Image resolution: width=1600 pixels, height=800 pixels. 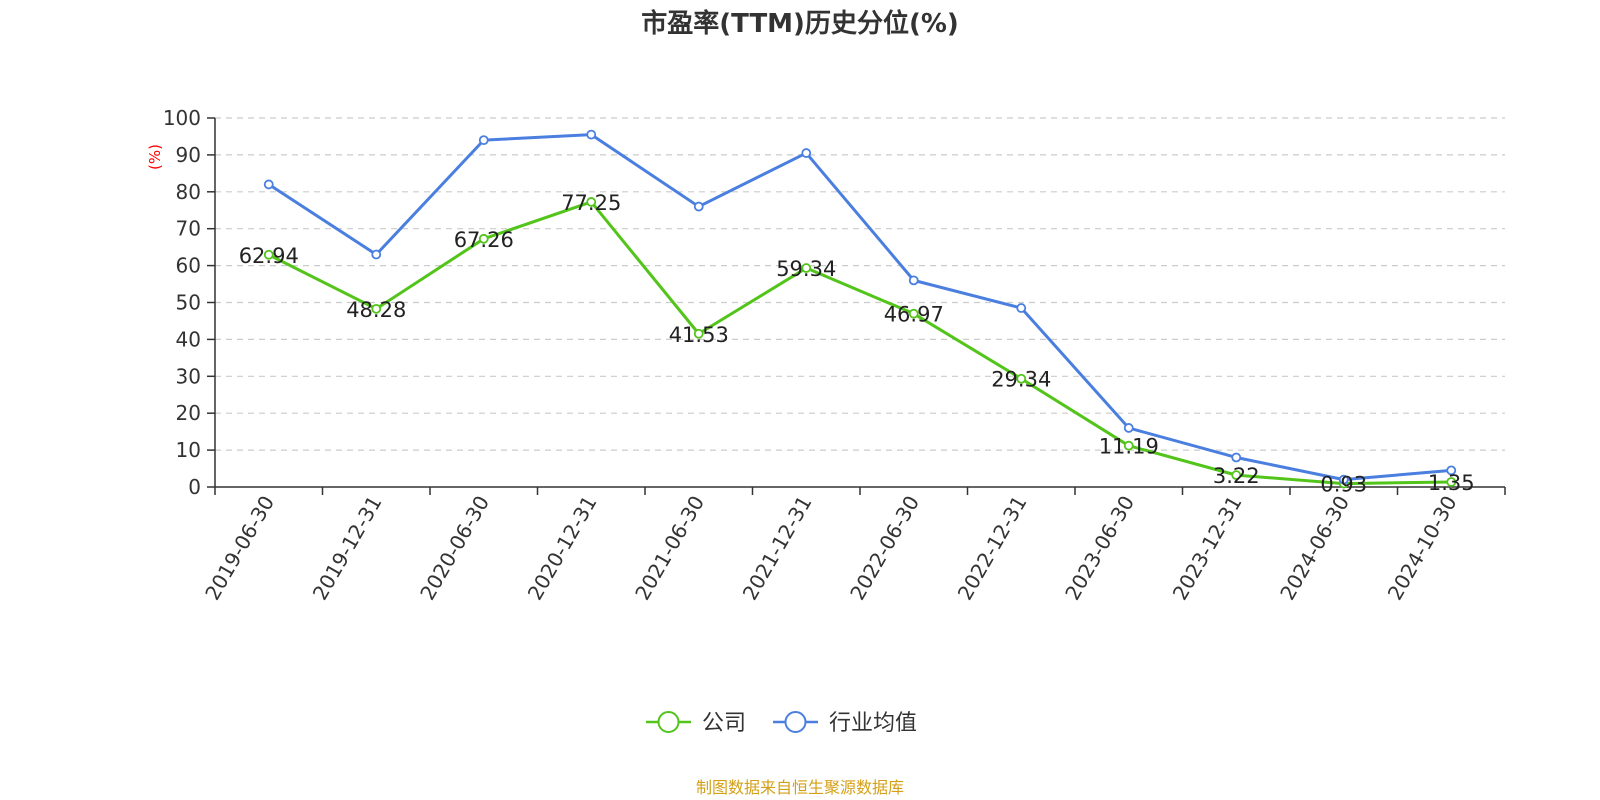 I want to click on data-label: 46.97, so click(x=914, y=315).